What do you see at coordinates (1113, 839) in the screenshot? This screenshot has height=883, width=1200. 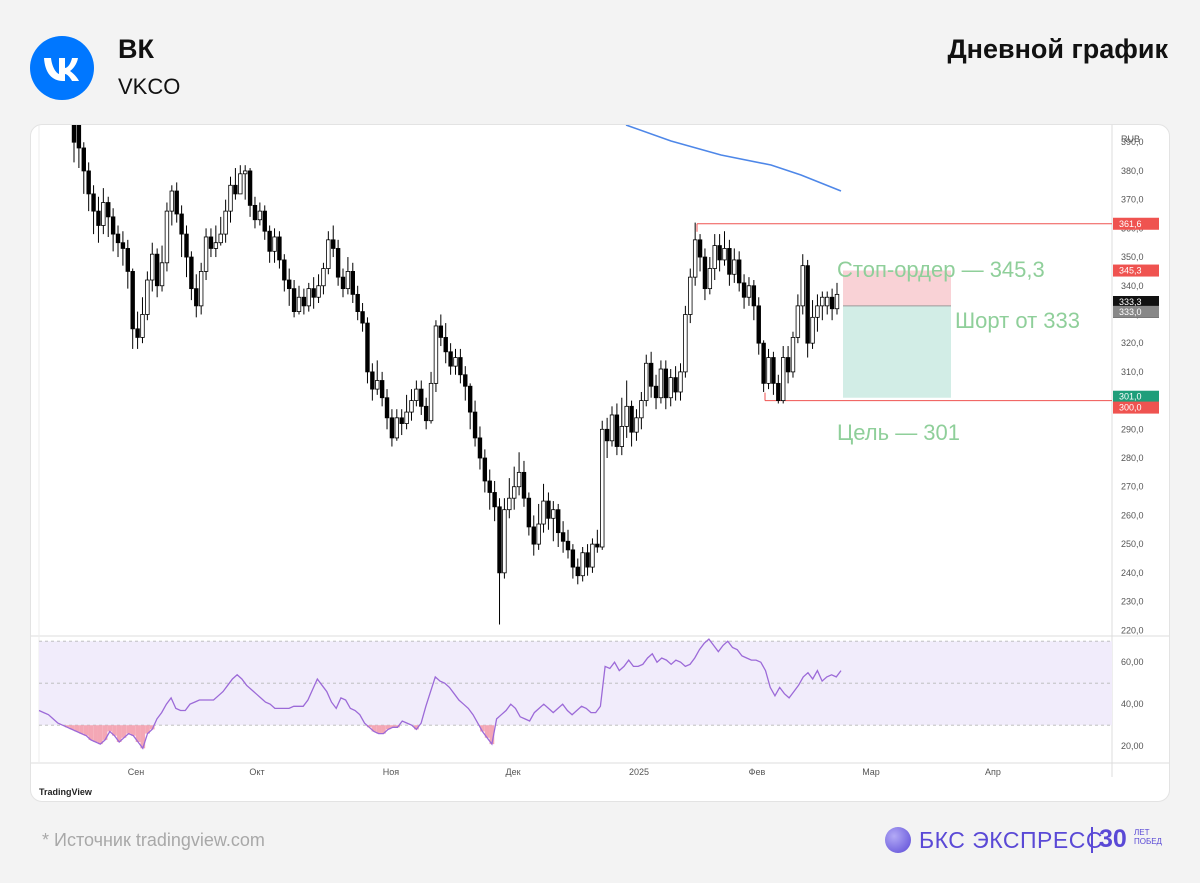 I see `bks-years-number: 30` at bounding box center [1113, 839].